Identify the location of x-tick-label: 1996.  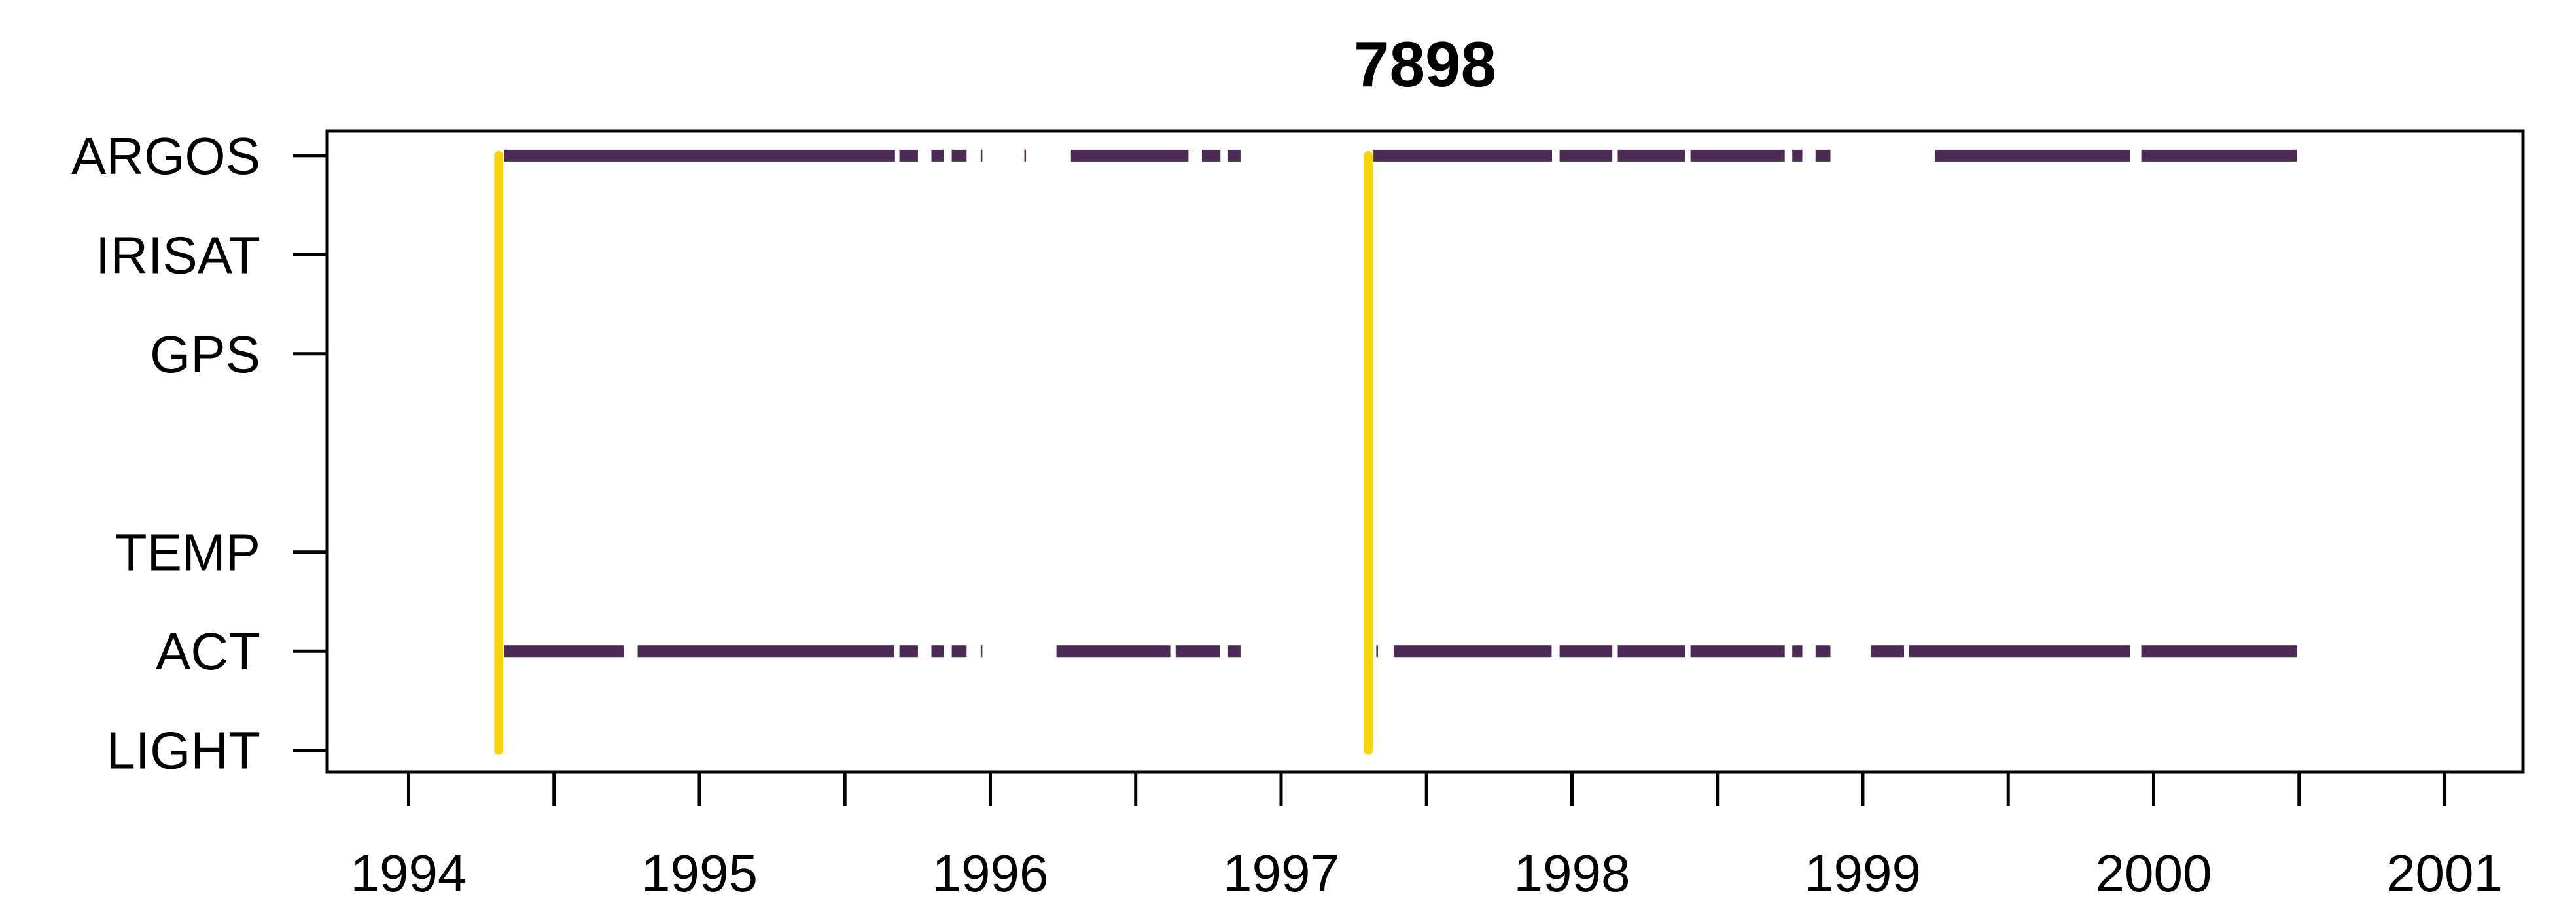
(990, 873).